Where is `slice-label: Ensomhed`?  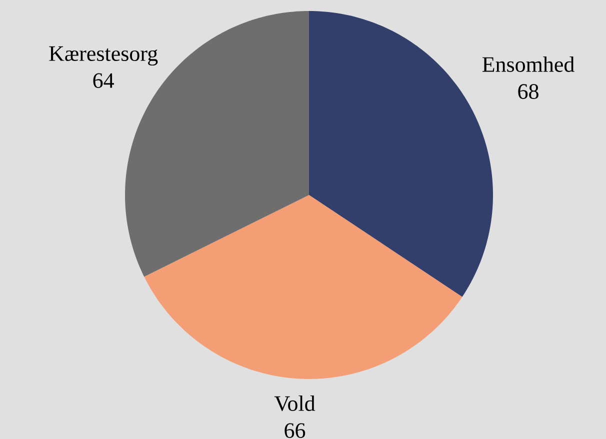 slice-label: Ensomhed is located at coordinates (528, 64).